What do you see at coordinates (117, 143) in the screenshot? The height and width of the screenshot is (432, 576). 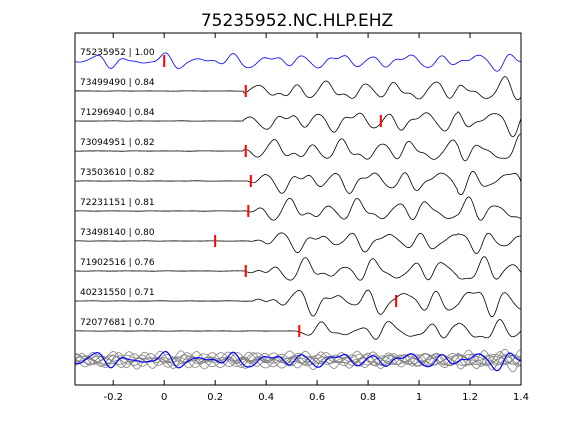 I see `trace-4-label: 73094951 | 0.82` at bounding box center [117, 143].